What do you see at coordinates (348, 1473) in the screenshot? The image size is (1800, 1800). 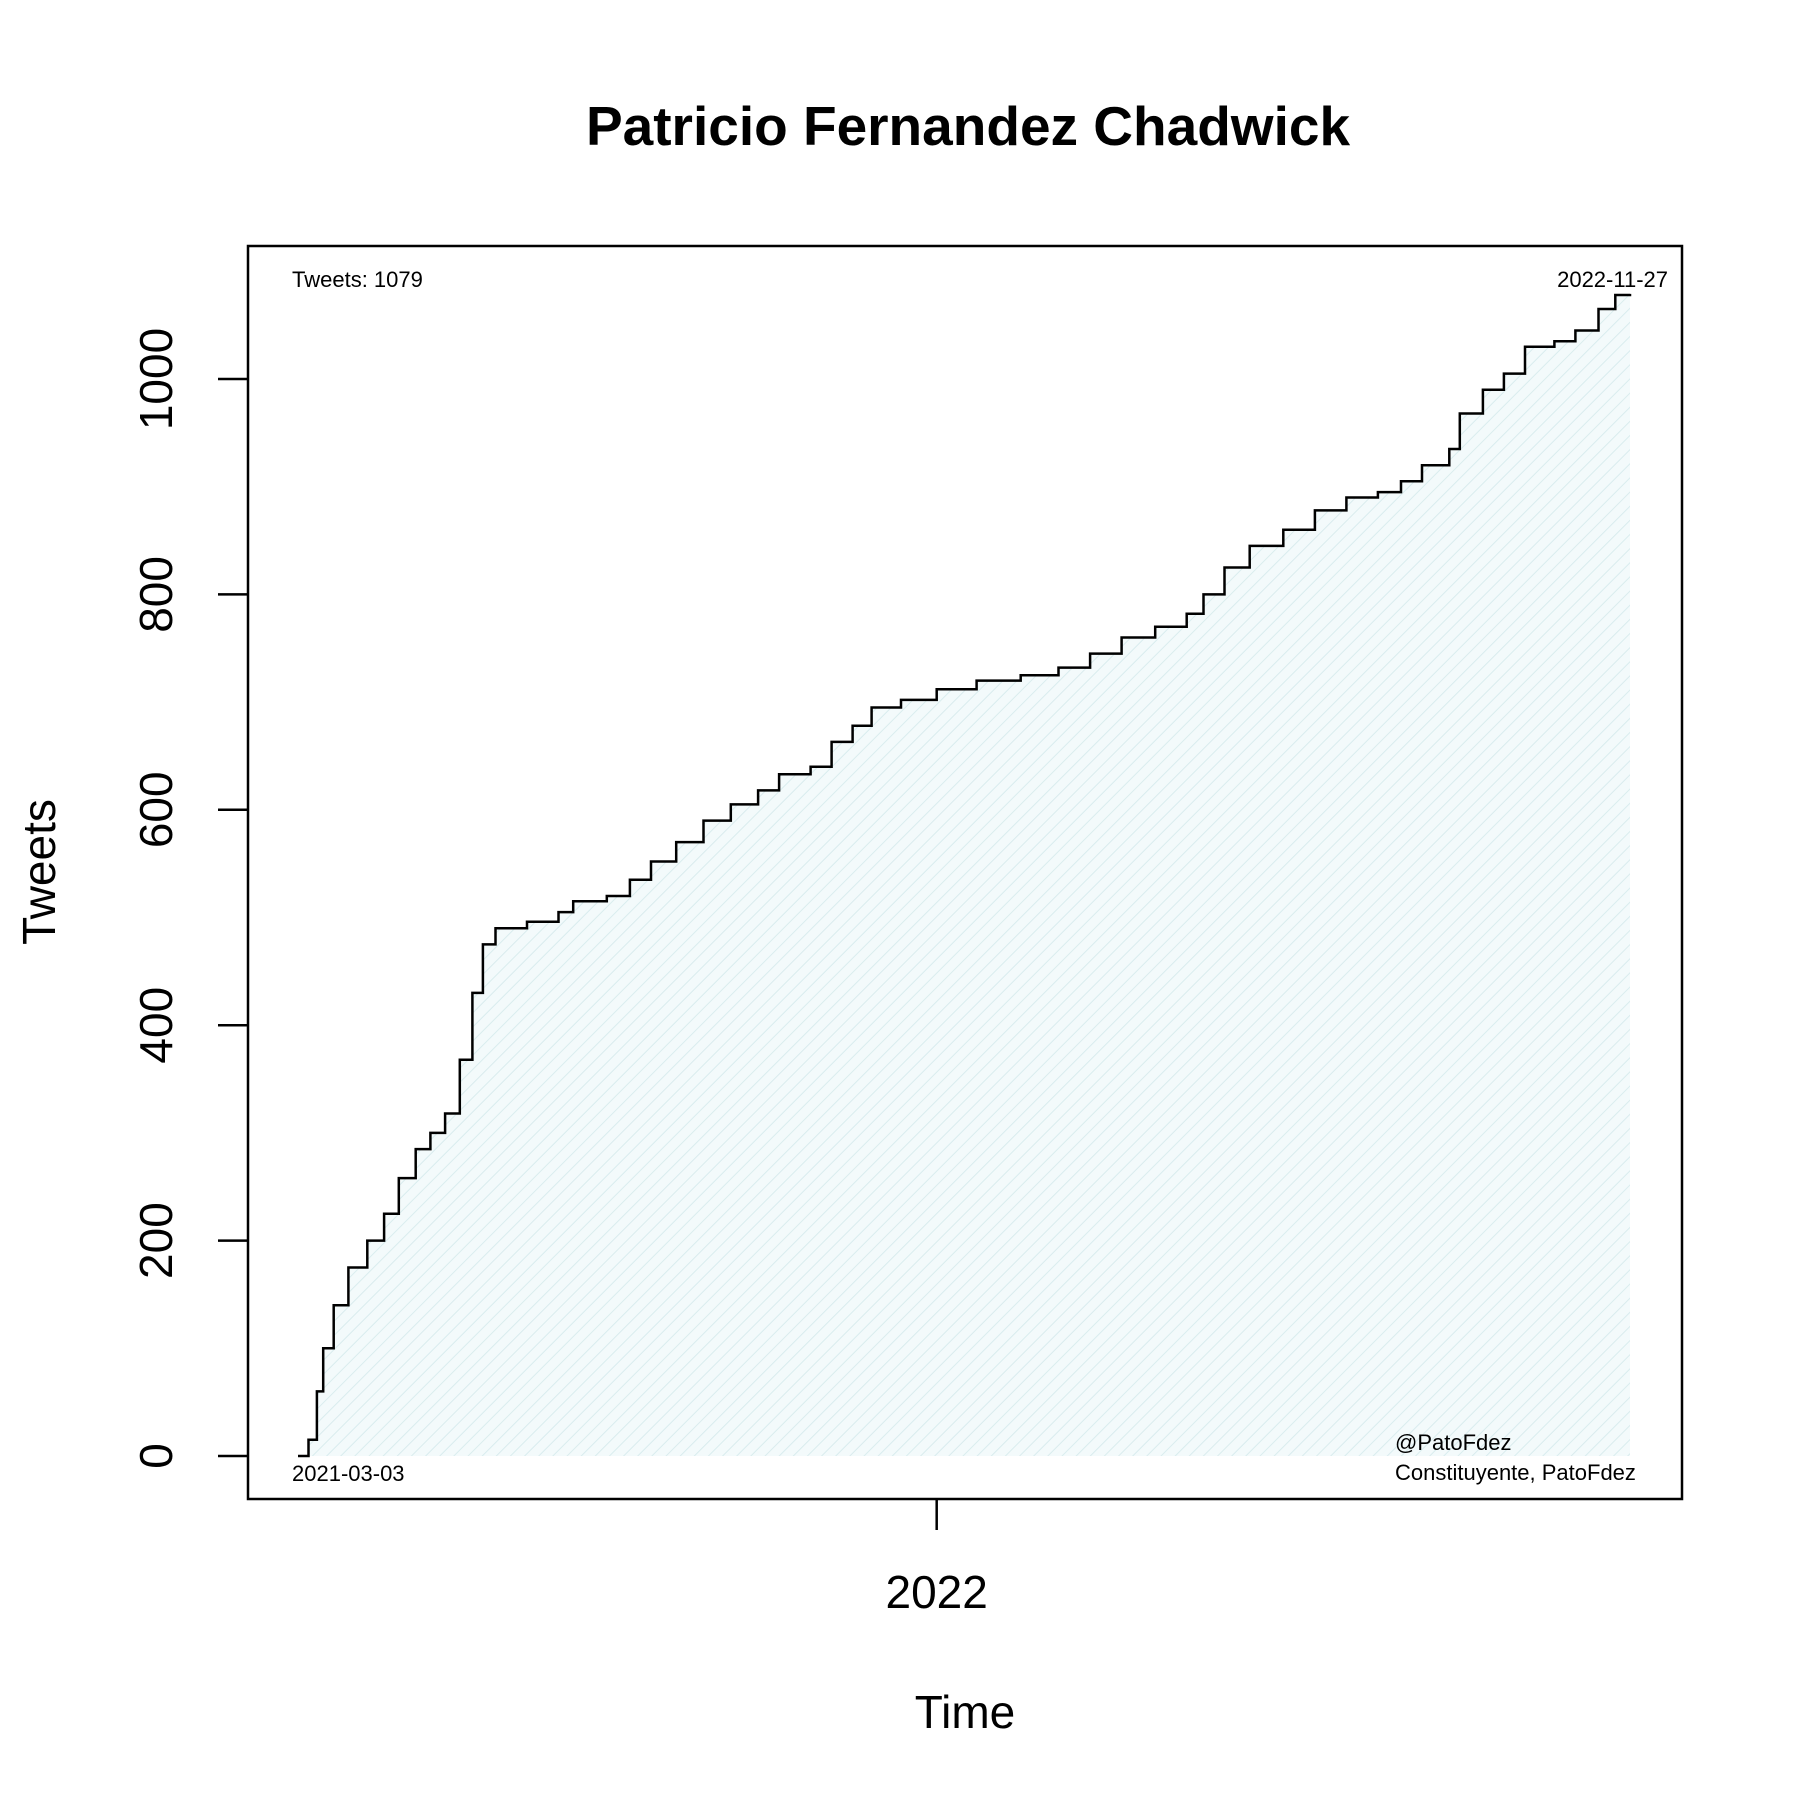 I see `annotation-start-date: 2021-03-03` at bounding box center [348, 1473].